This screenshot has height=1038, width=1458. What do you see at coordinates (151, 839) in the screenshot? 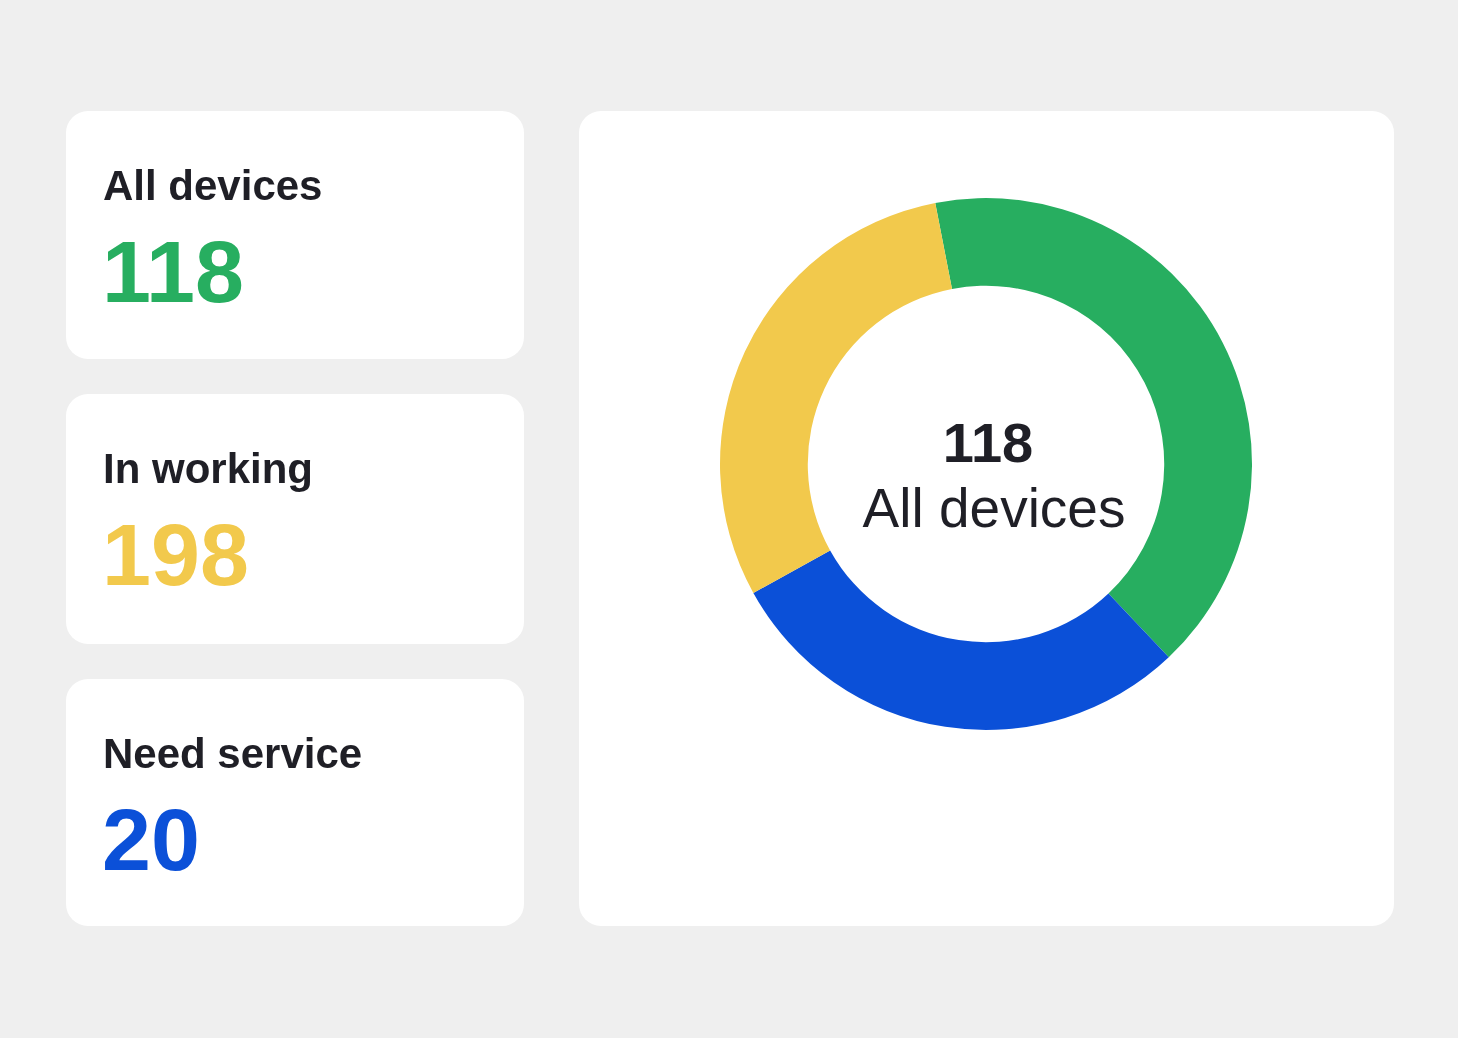
I see `text: 20` at bounding box center [151, 839].